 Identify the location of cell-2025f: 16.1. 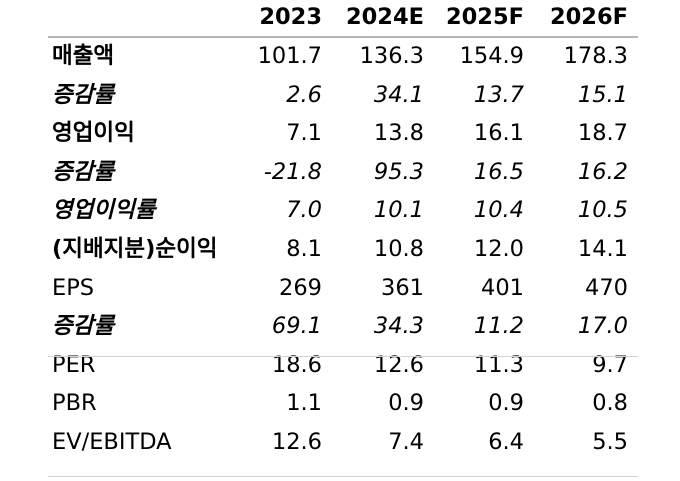
(498, 133).